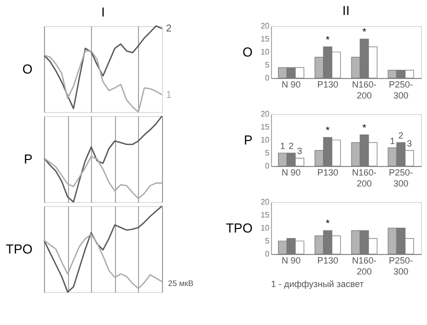 Image resolution: width=427 pixels, height=325 pixels. Describe the element at coordinates (392, 141) in the screenshot. I see `text: 1` at that location.